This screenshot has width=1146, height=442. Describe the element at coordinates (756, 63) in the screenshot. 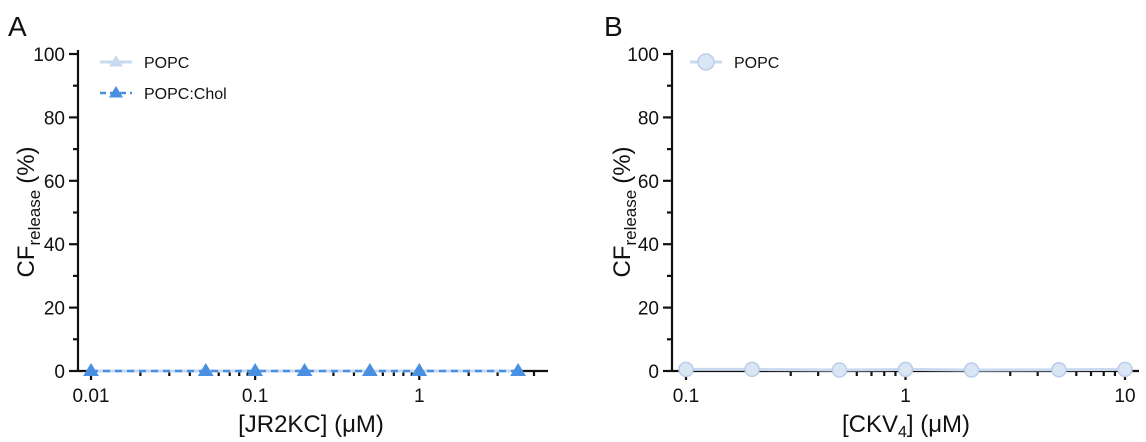

I see `panel-b-legend-label: POPC` at that location.